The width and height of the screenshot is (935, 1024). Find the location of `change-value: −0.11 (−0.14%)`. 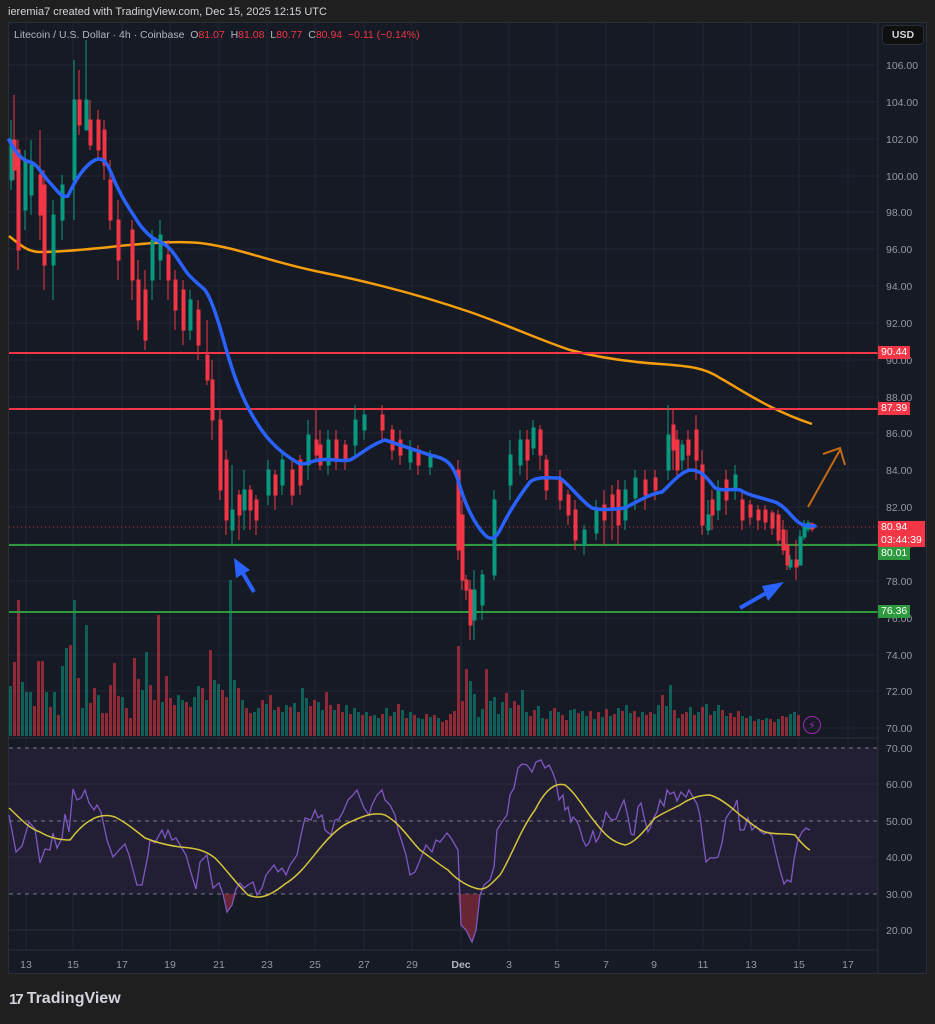

change-value: −0.11 (−0.14%) is located at coordinates (383, 35).